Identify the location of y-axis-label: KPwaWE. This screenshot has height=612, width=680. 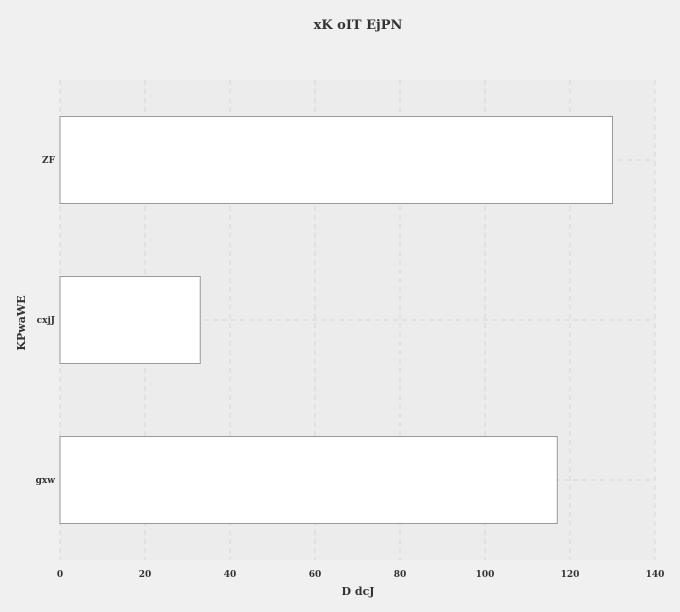
(21, 322).